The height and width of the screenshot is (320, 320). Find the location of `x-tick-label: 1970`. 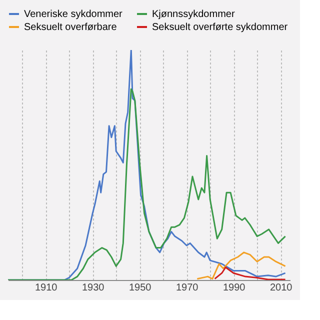

x-tick-label: 1970 is located at coordinates (187, 288).